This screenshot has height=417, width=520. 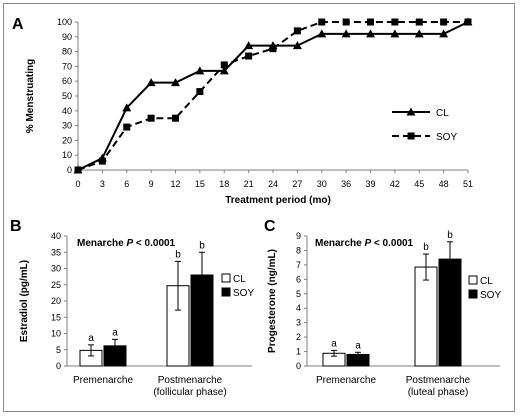 I want to click on panel-c-y-tick-label: 0, so click(x=298, y=366).